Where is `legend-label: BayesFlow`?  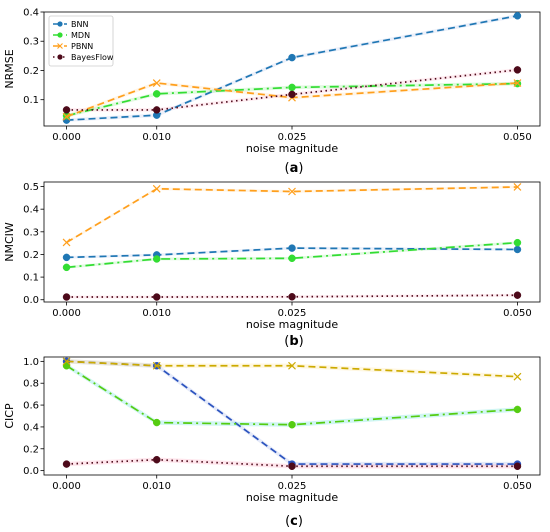 legend-label: BayesFlow is located at coordinates (92, 57).